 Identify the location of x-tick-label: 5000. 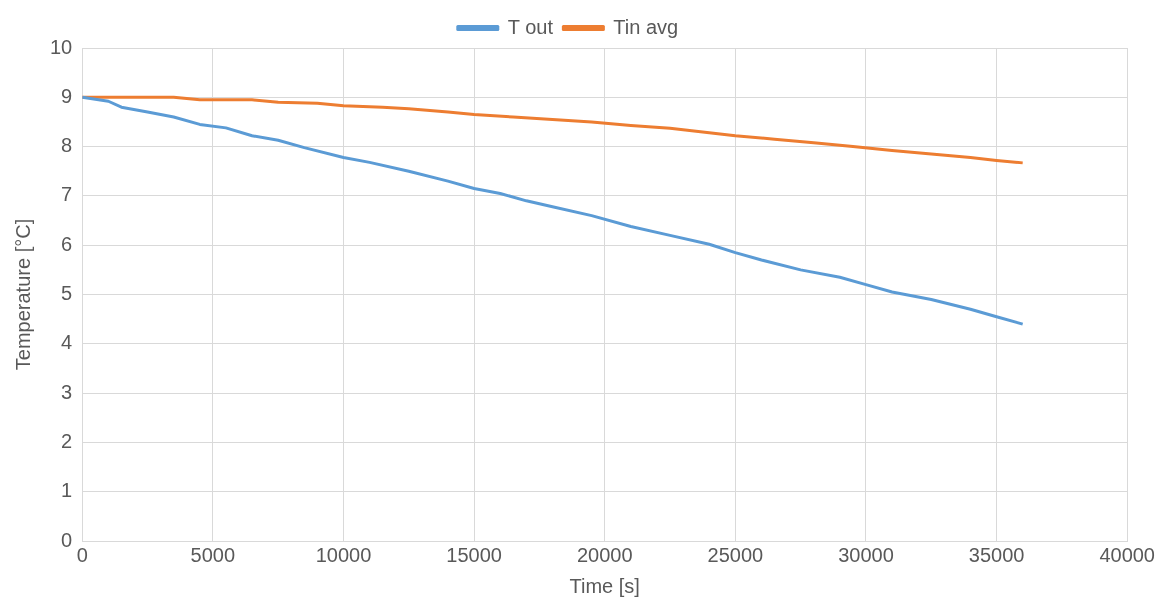
(213, 554).